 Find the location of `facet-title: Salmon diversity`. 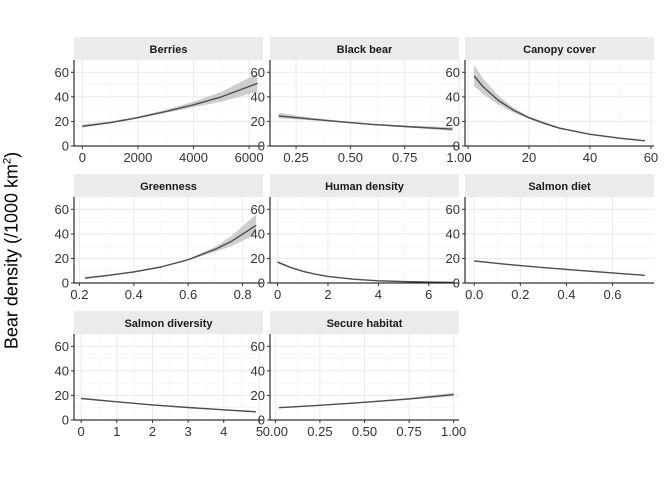

facet-title: Salmon diversity is located at coordinates (168, 324).